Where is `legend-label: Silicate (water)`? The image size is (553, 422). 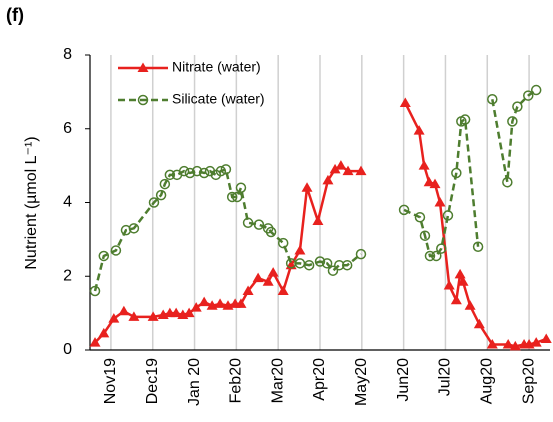
legend-label: Silicate (water) is located at coordinates (218, 99).